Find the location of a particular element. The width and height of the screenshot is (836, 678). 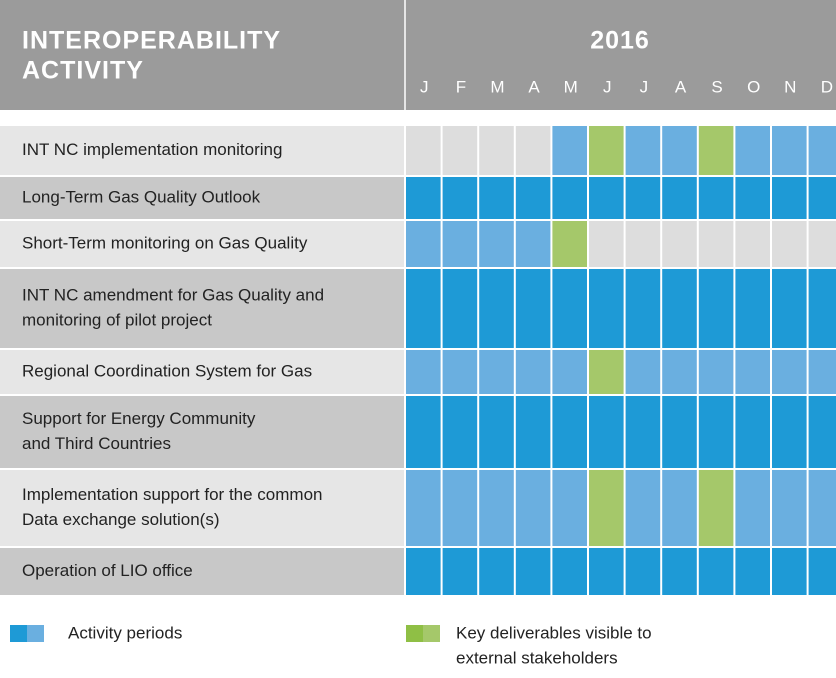

month-label: F is located at coordinates (461, 86).